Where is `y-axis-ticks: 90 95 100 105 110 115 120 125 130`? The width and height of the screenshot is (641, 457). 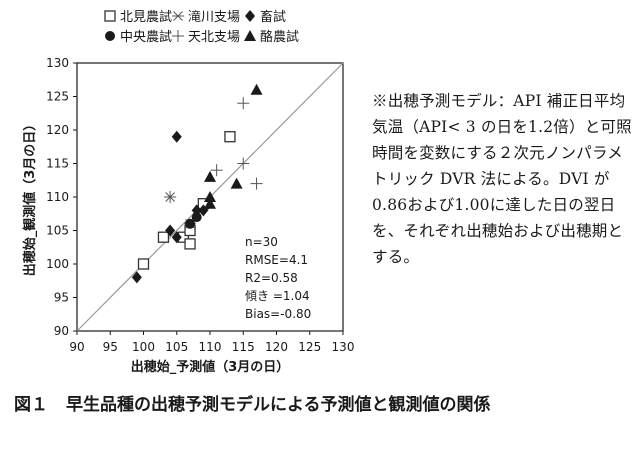 y-axis-ticks: 90 95 100 105 110 115 120 125 130 is located at coordinates (61, 197).